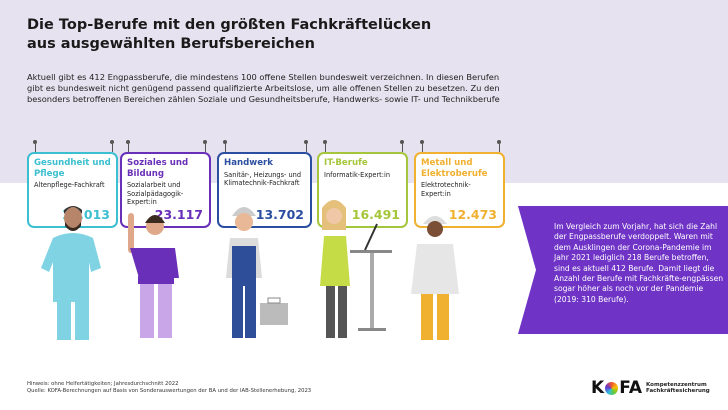 The width and height of the screenshot is (728, 410). Describe the element at coordinates (153, 275) in the screenshot. I see `figure-social-worker` at that location.